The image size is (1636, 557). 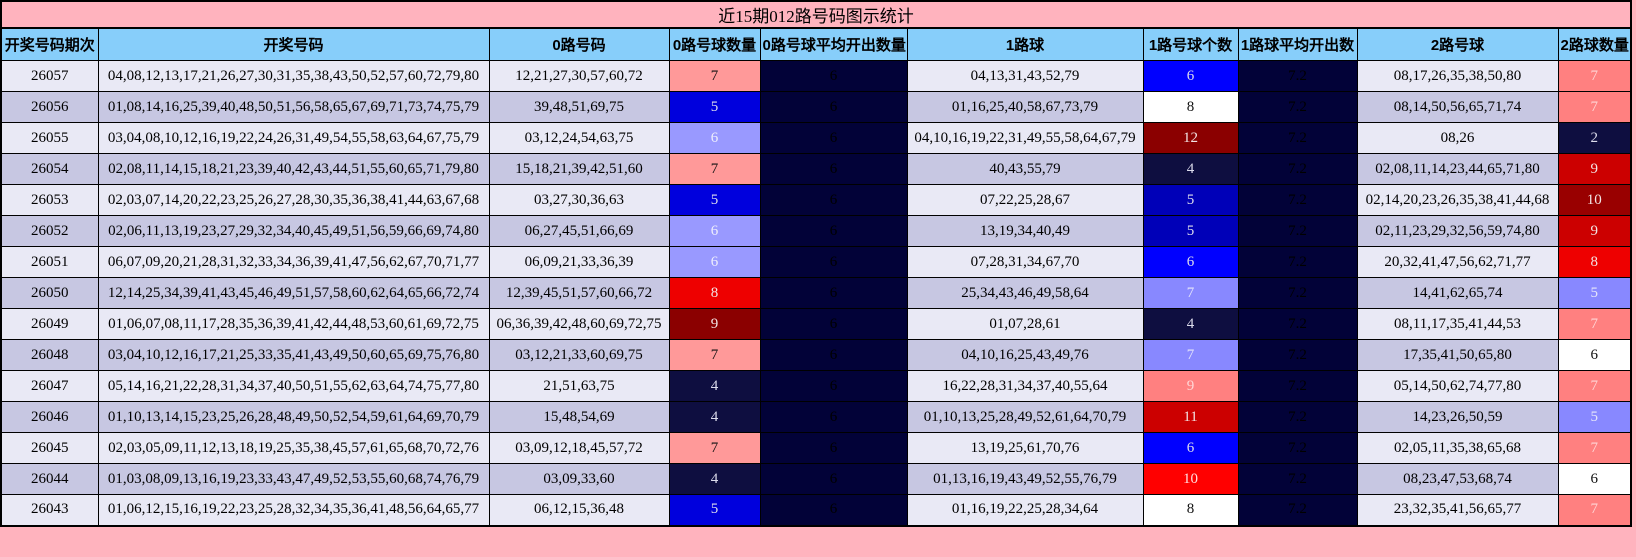 What do you see at coordinates (1457, 479) in the screenshot?
I see `road2-numbers-cell: 08,23,47,53,68,74` at bounding box center [1457, 479].